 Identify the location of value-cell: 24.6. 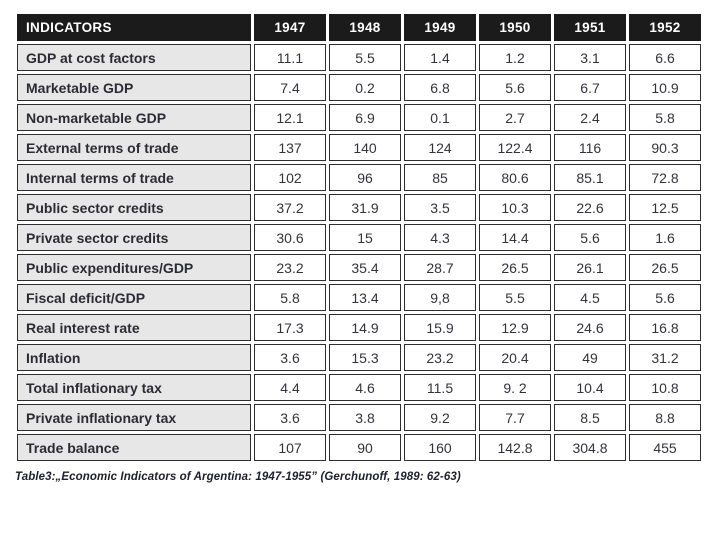
(590, 327).